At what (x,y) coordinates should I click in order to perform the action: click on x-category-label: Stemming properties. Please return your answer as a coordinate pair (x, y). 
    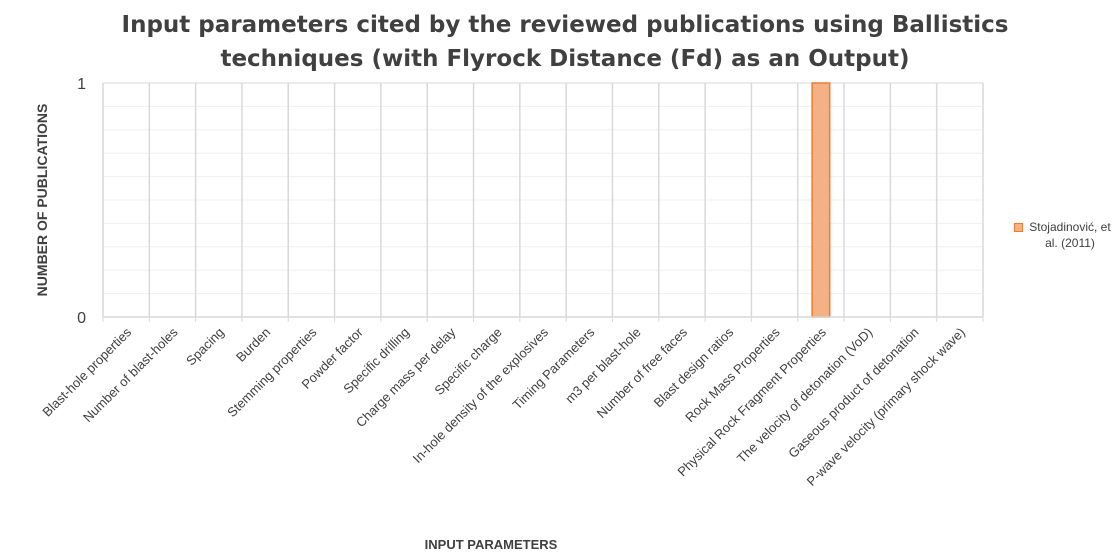
    Looking at the image, I should click on (272, 372).